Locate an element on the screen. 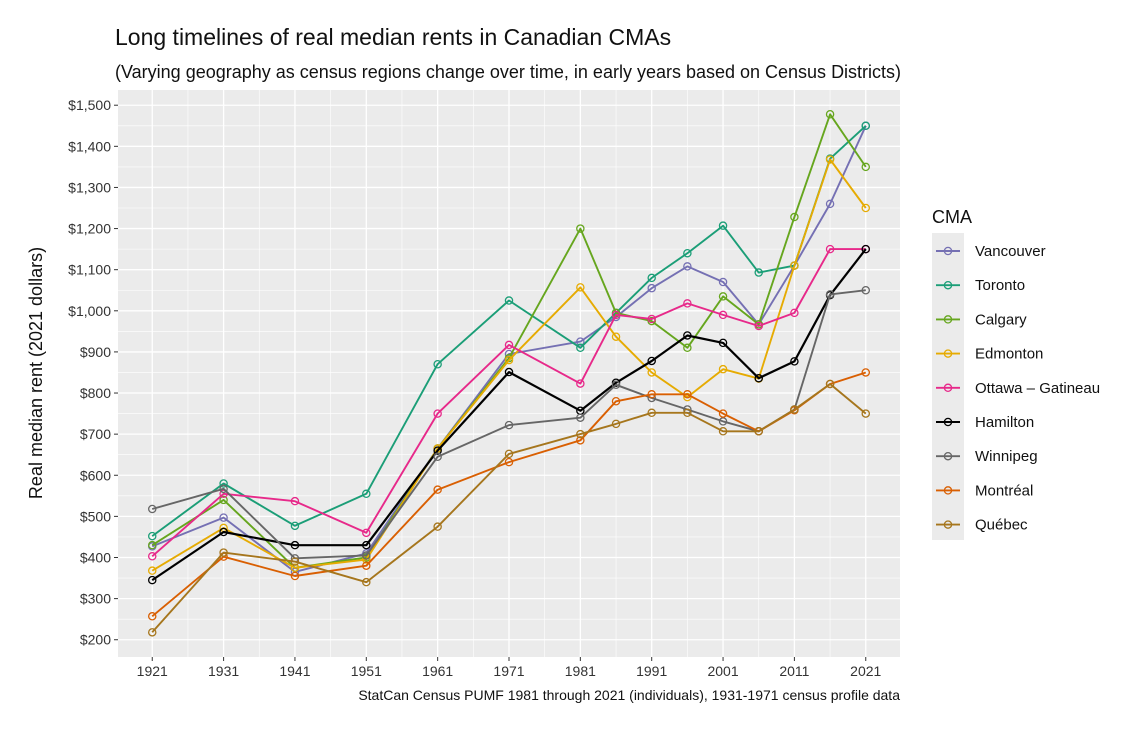  legend-label: Toronto is located at coordinates (1000, 285).